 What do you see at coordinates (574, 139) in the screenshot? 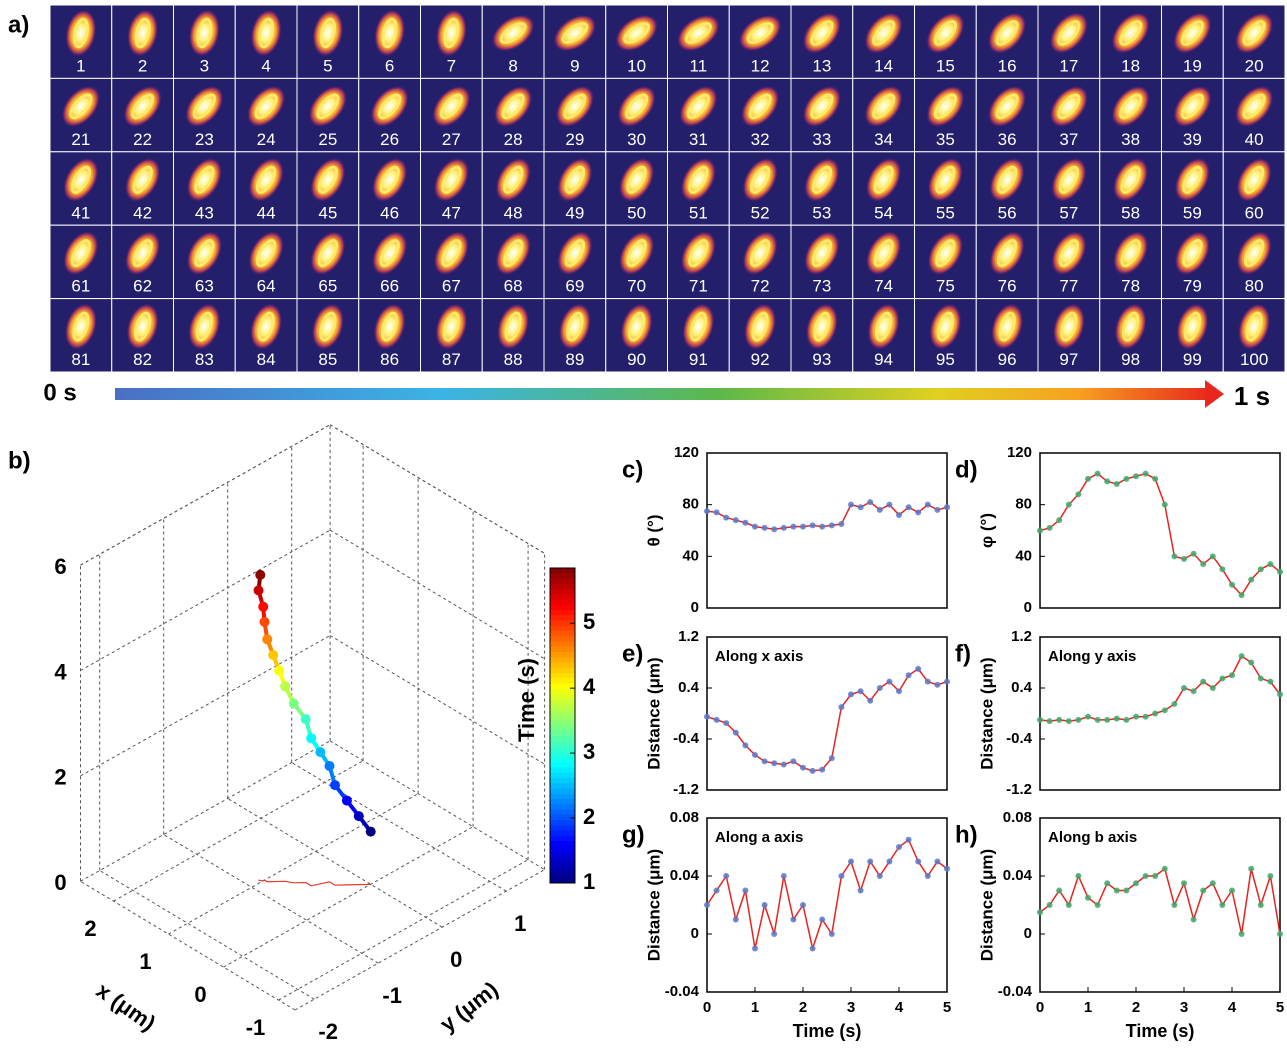
I see `frame-number: 29` at bounding box center [574, 139].